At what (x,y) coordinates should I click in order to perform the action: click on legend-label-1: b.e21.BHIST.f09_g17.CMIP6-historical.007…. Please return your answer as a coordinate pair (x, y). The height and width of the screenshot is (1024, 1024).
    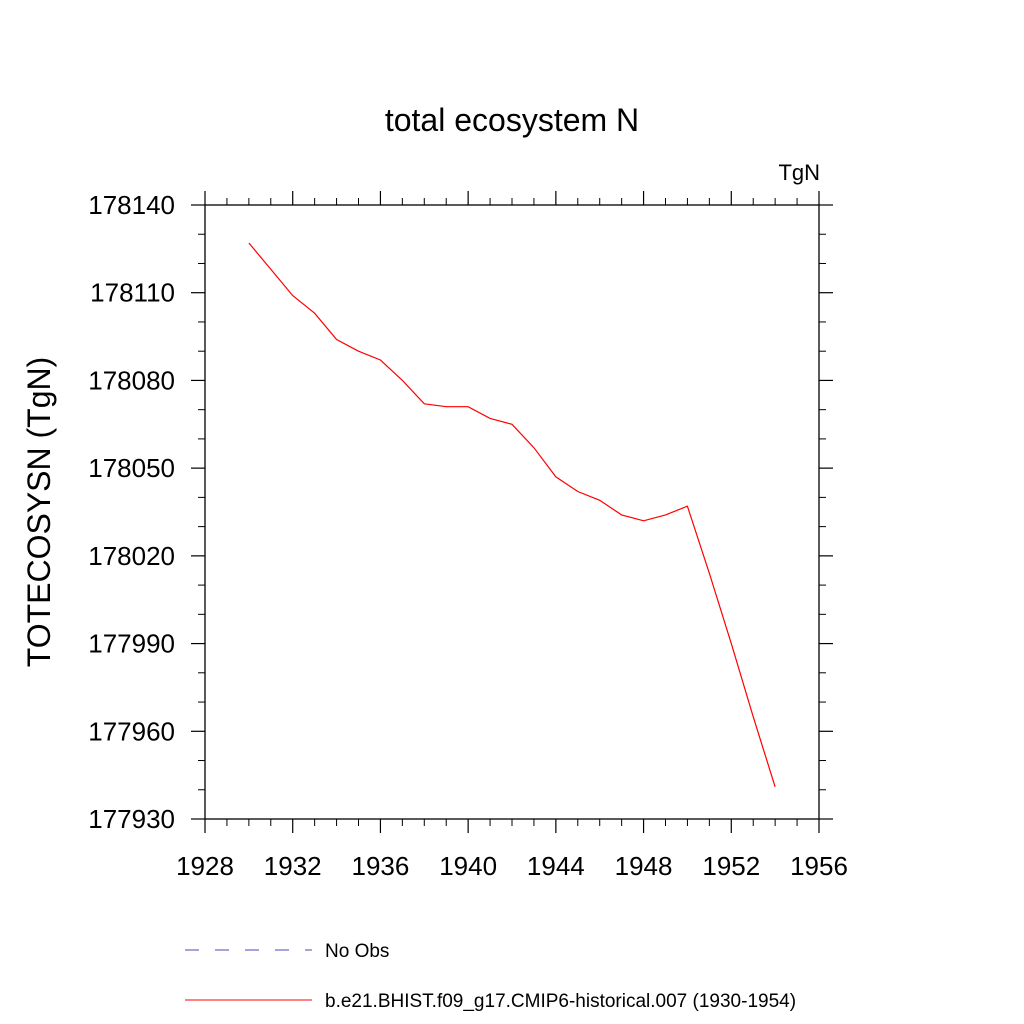
    Looking at the image, I should click on (560, 1001).